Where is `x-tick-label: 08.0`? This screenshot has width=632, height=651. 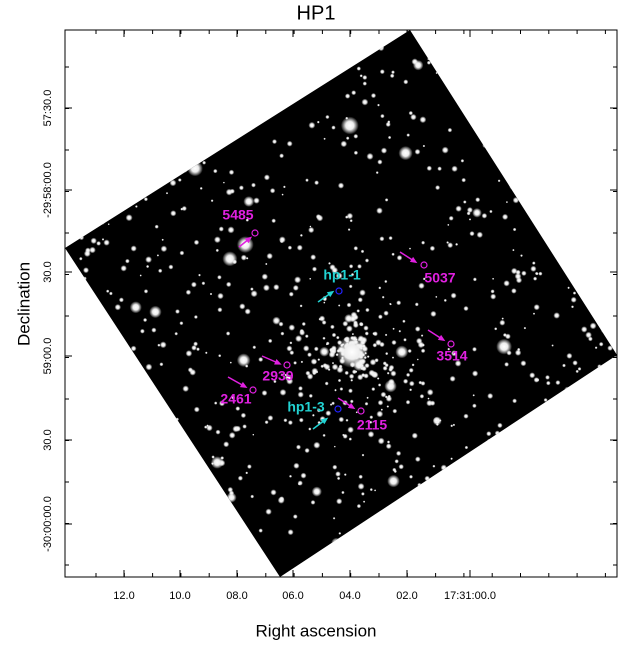
x-tick-label: 08.0 is located at coordinates (236, 596).